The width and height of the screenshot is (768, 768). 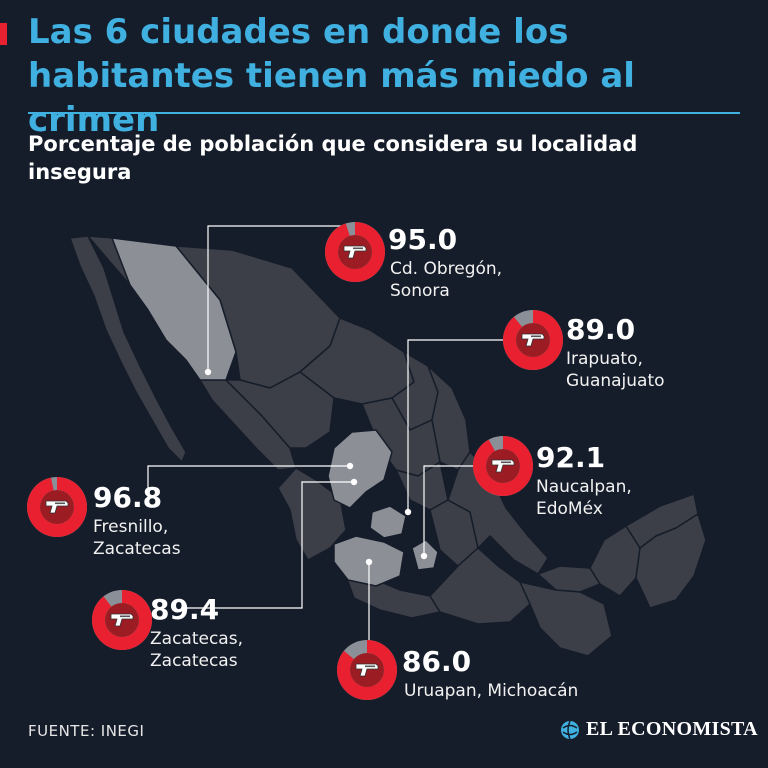 I want to click on city-name: Fresnillo, Zacatecas, so click(x=137, y=538).